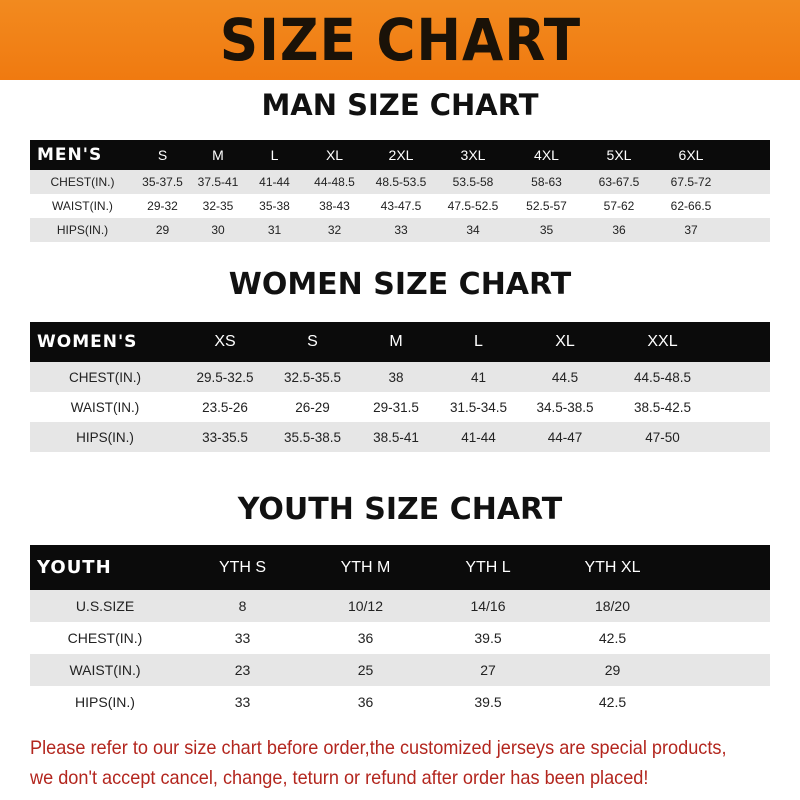  Describe the element at coordinates (473, 230) in the screenshot. I see `table-cell: 34` at that location.